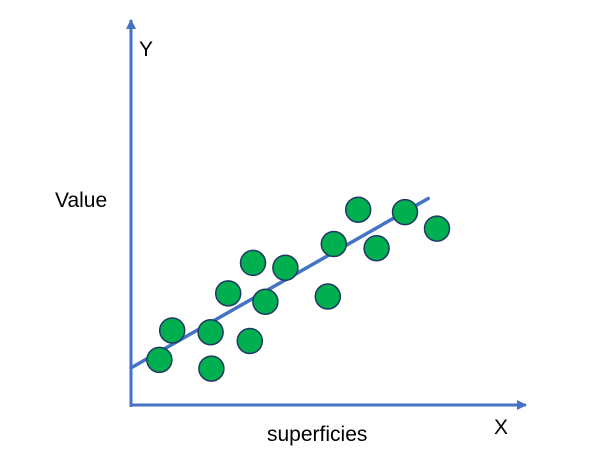 The image size is (592, 474). What do you see at coordinates (146, 49) in the screenshot?
I see `y-axis-letter: Y` at bounding box center [146, 49].